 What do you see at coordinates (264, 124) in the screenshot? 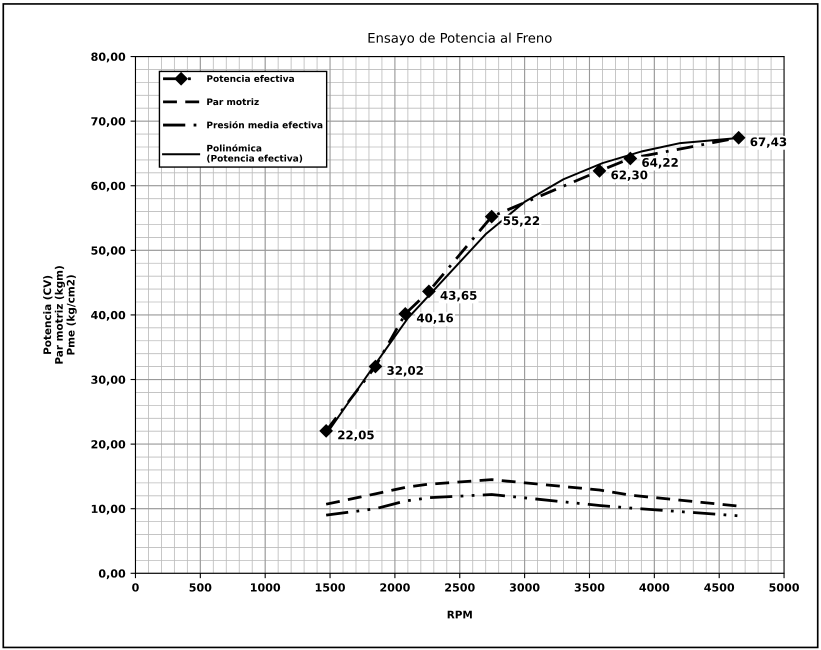
I see `legend-label: Presión media efectiva` at bounding box center [264, 124].